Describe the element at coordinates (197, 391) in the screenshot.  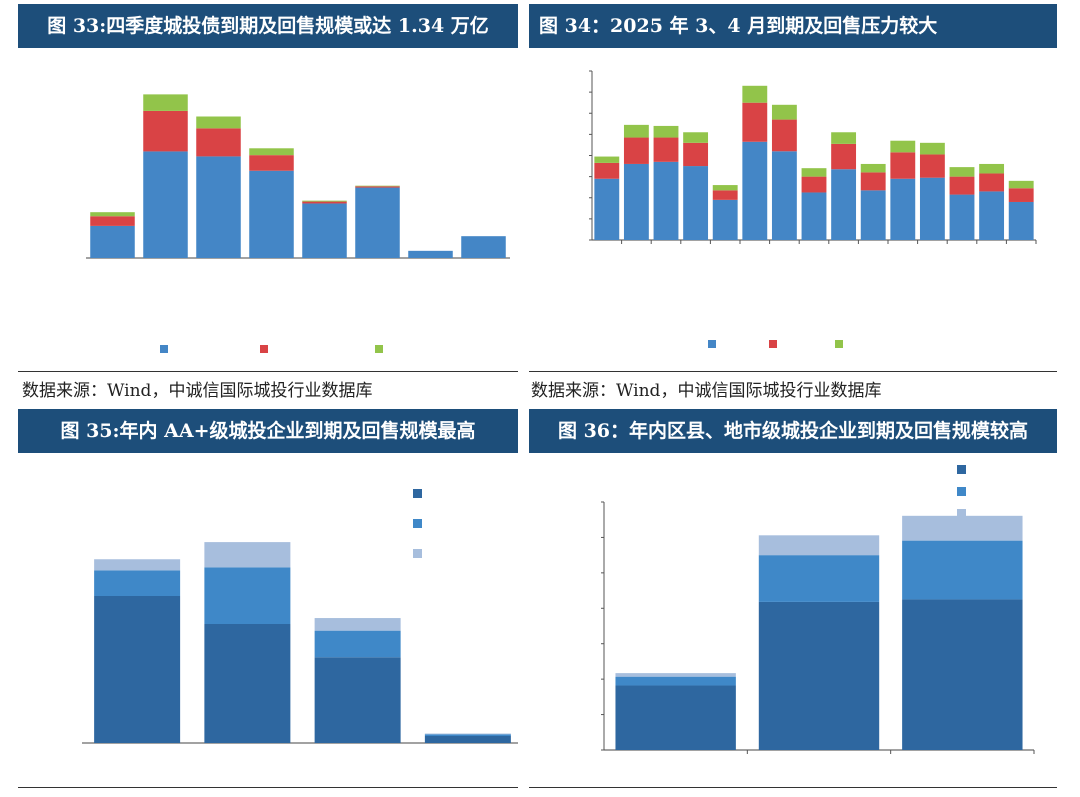
I see `fig33-source: 数据来源：Wind，中诚信国际城投行业数据库` at that location.